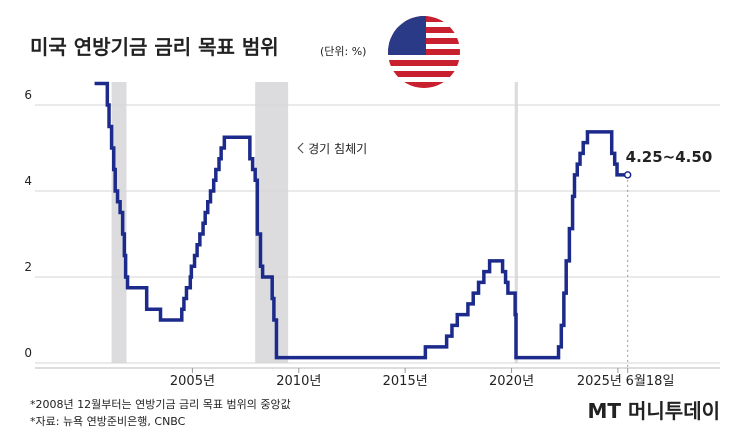  Describe the element at coordinates (154, 47) in the screenshot. I see `chart-title: 미국 연방기금 금리 목표 범위` at that location.